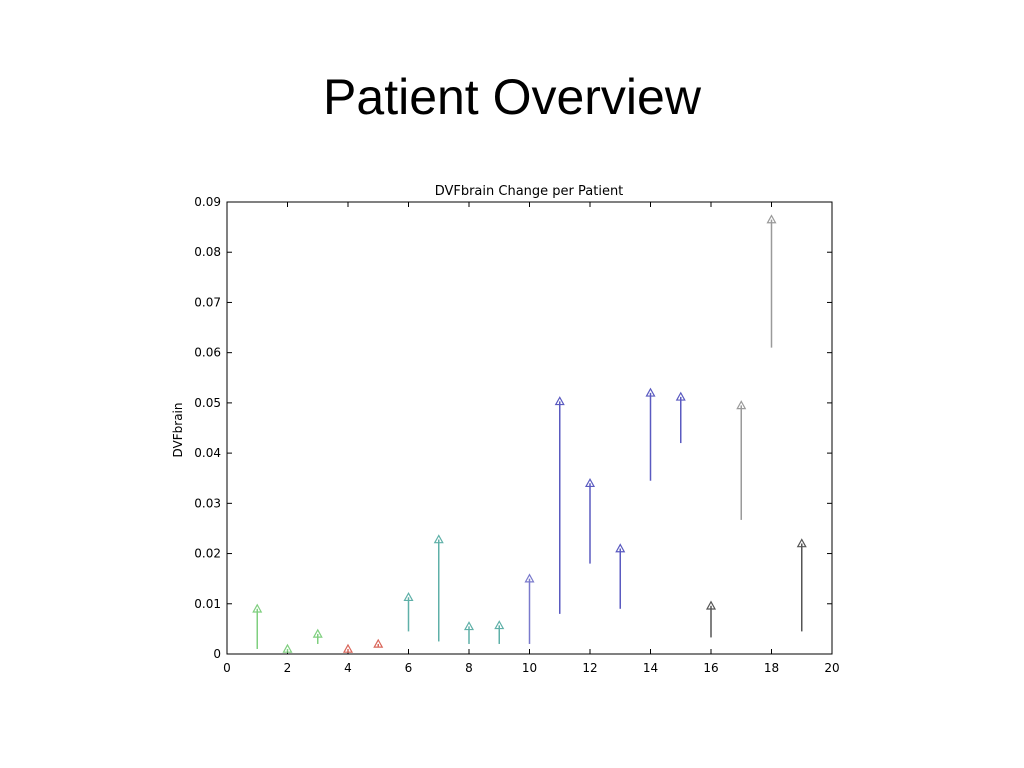 The width and height of the screenshot is (1024, 768). Describe the element at coordinates (831, 668) in the screenshot. I see `x-tick-label: 20` at that location.